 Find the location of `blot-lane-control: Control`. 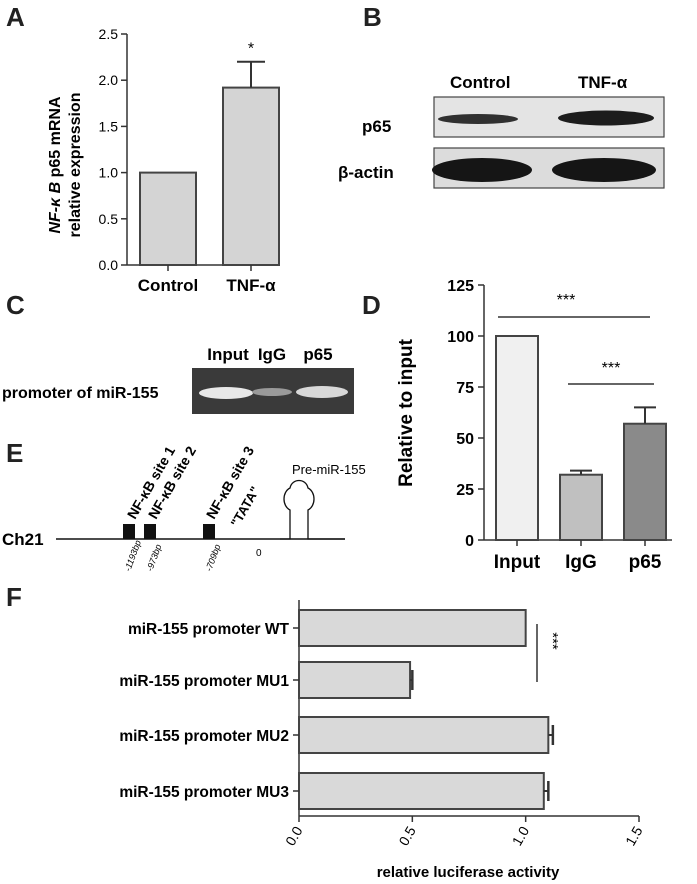

blot-lane-control: Control is located at coordinates (480, 82).